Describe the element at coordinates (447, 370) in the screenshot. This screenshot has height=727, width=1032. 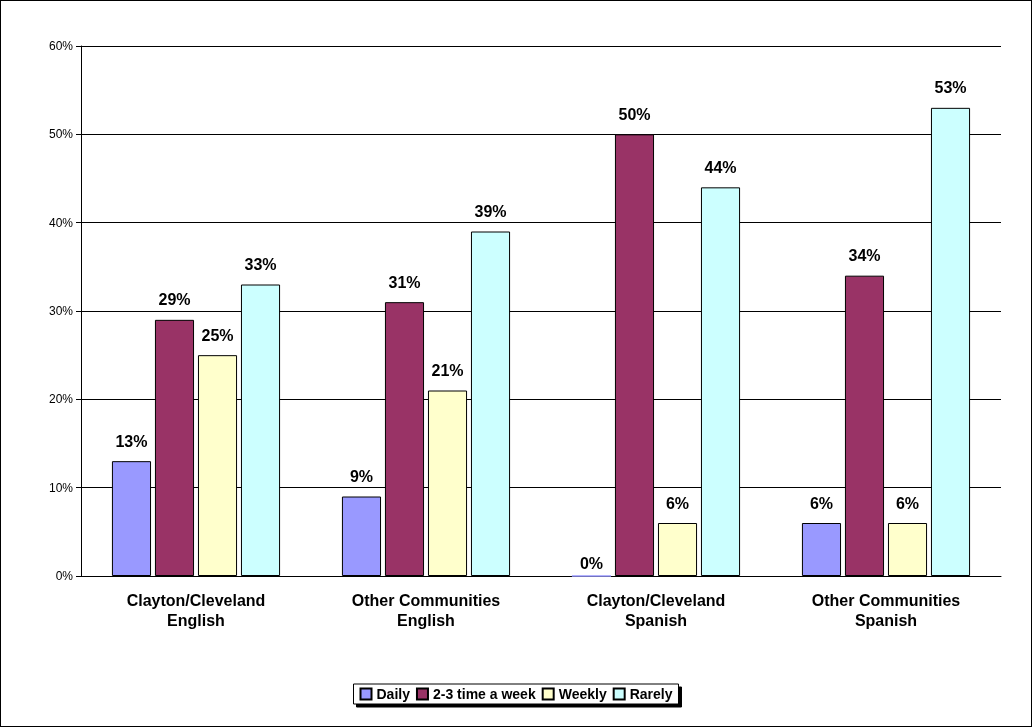
I see `data-label: 21%` at that location.